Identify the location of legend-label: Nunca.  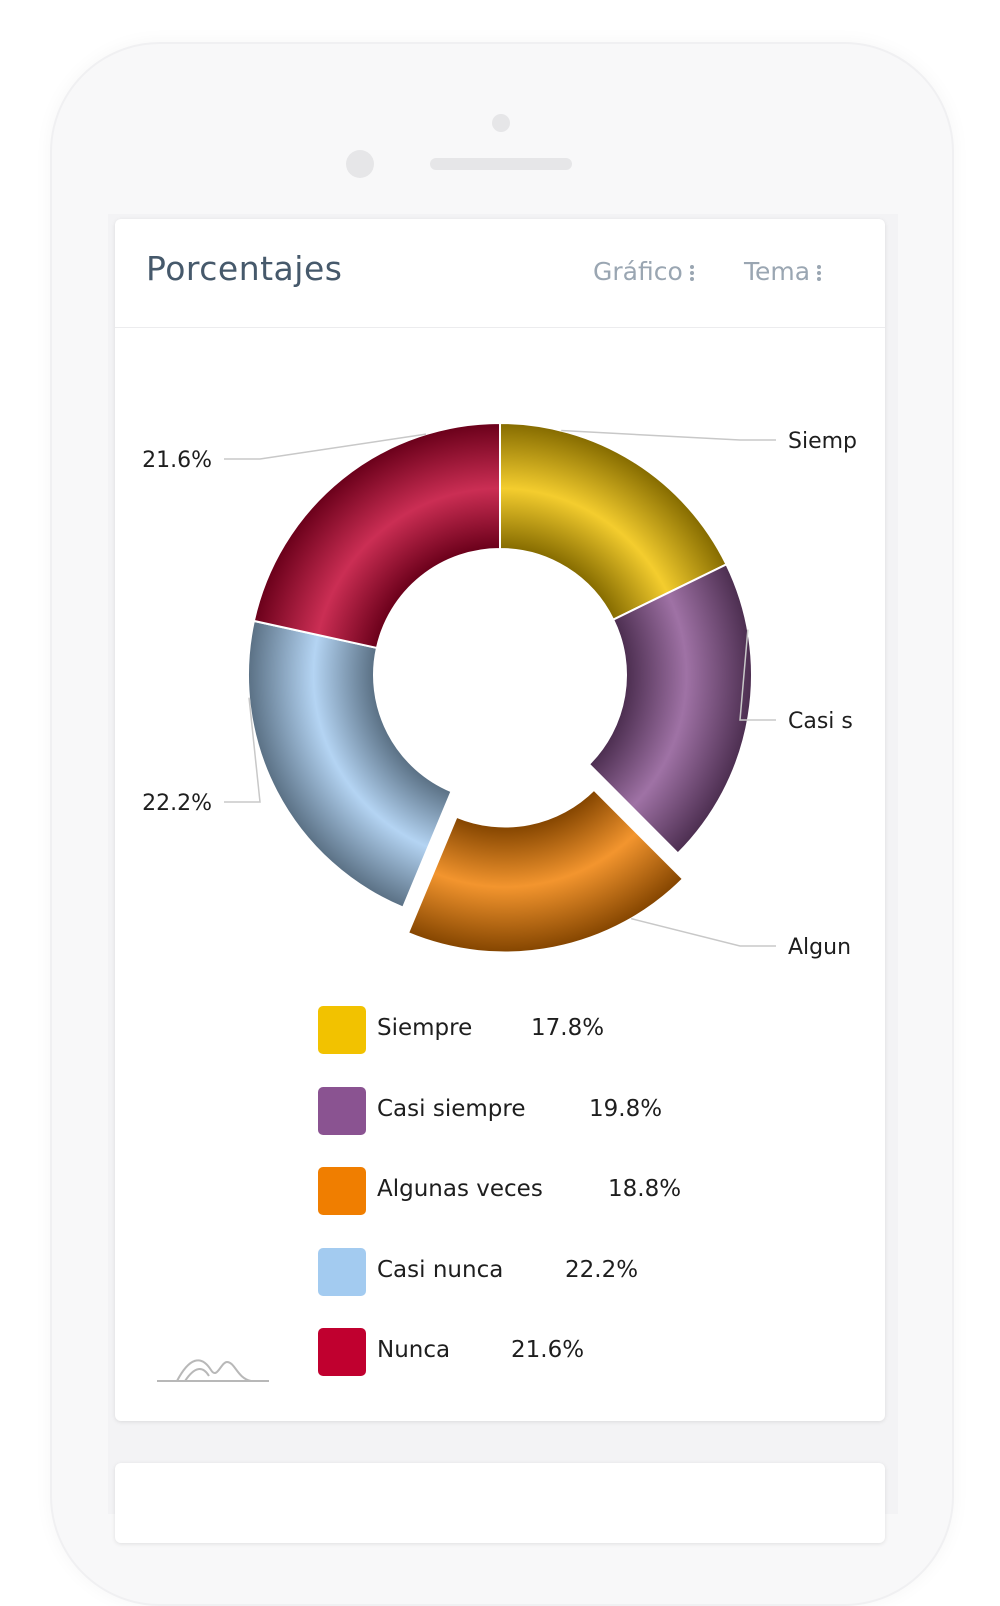
(414, 1350).